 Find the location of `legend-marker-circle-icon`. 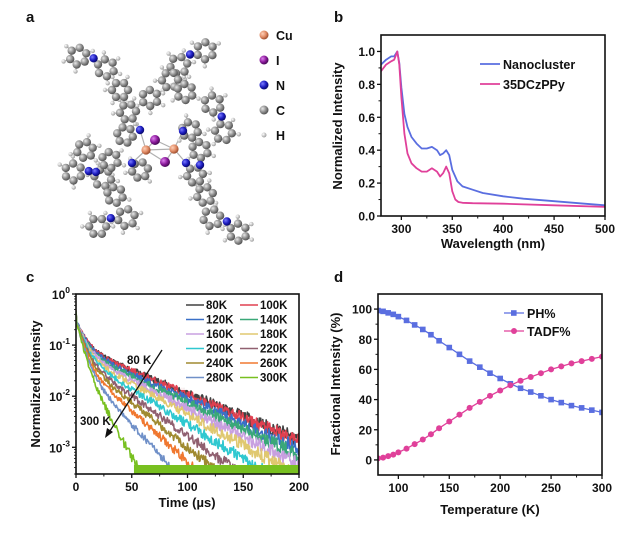

legend-marker-circle-icon is located at coordinates (514, 331).